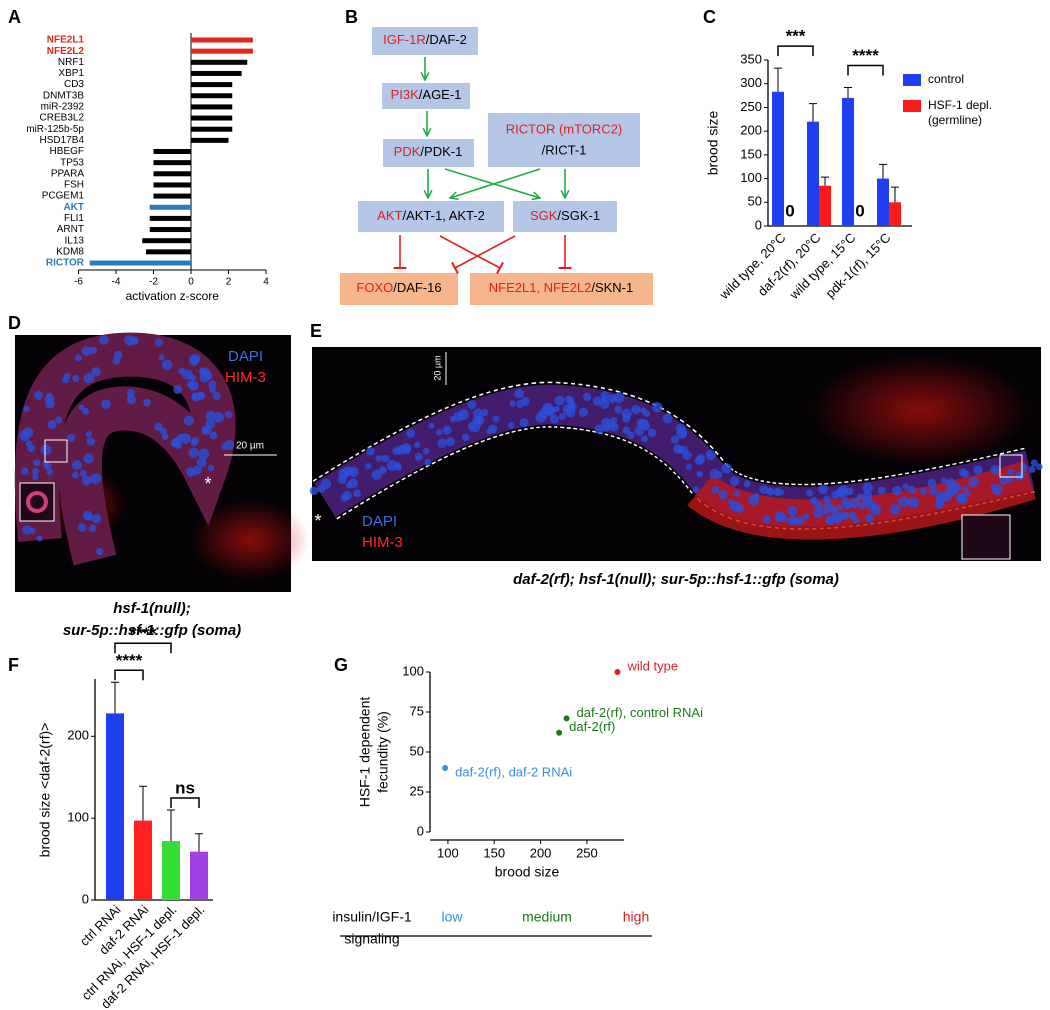 The width and height of the screenshot is (1050, 1010). I want to click on category-label: HBEGF, so click(67, 151).